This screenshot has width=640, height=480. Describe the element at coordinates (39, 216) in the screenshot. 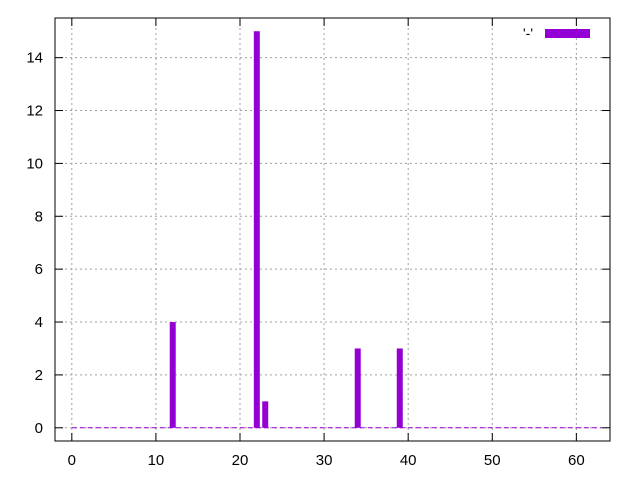

I see `y-tick-label: 8` at that location.